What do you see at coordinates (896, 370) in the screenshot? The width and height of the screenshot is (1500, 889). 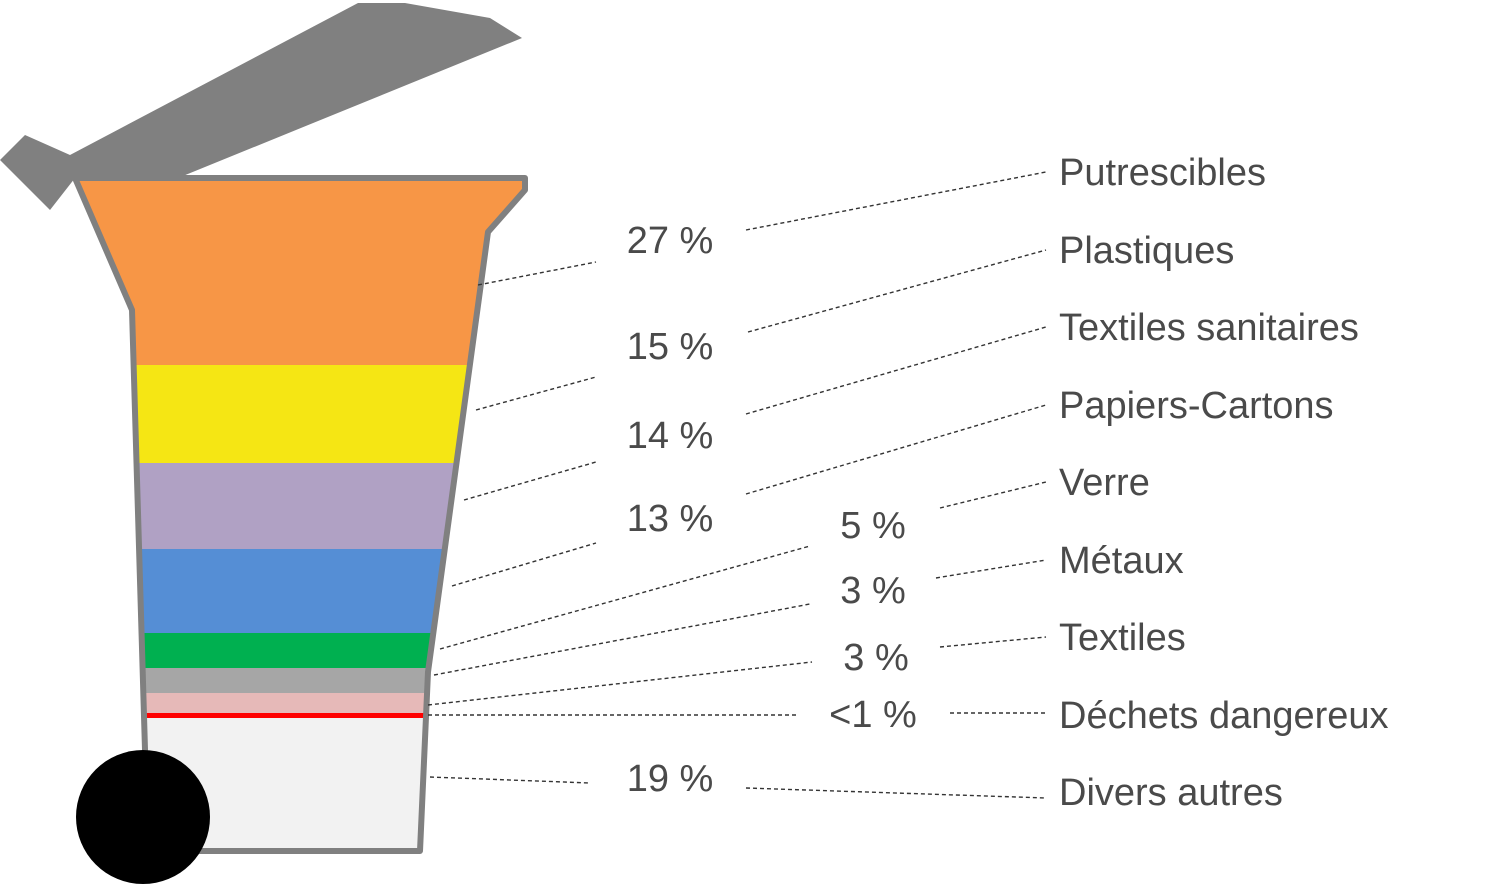 I see `leader-line-textiles-sanitaires-outer` at bounding box center [896, 370].